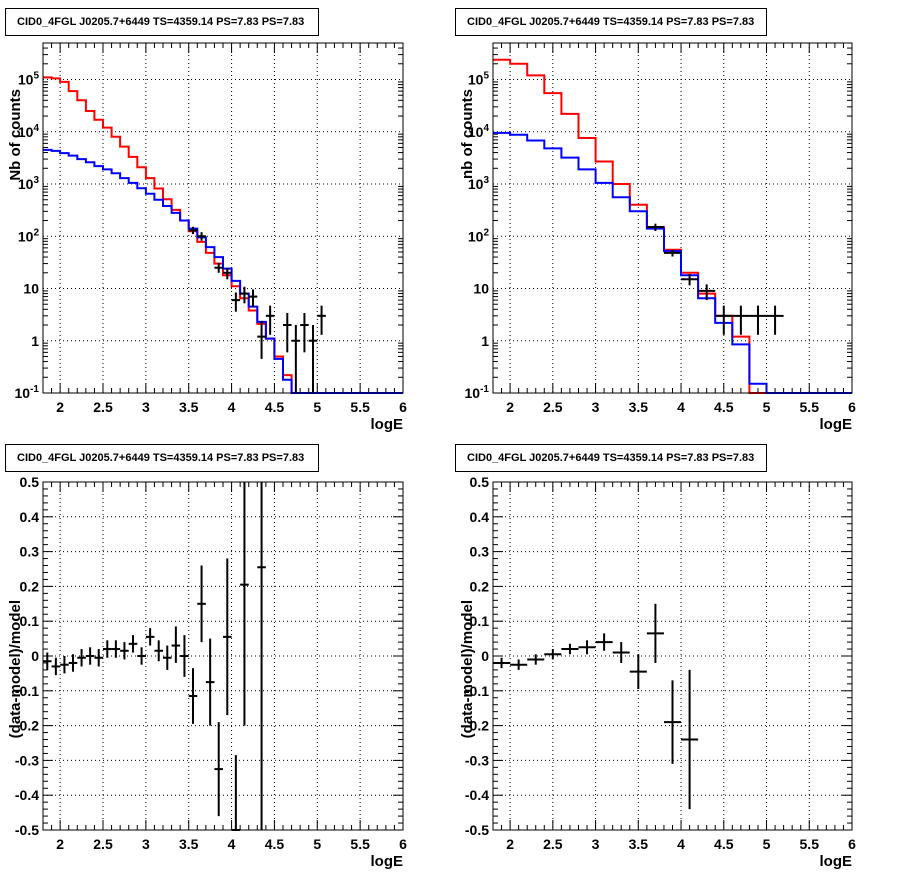 Image resolution: width=898 pixels, height=875 pixels. What do you see at coordinates (15, 135) in the screenshot?
I see `y-axis-label: Nb of counts` at bounding box center [15, 135].